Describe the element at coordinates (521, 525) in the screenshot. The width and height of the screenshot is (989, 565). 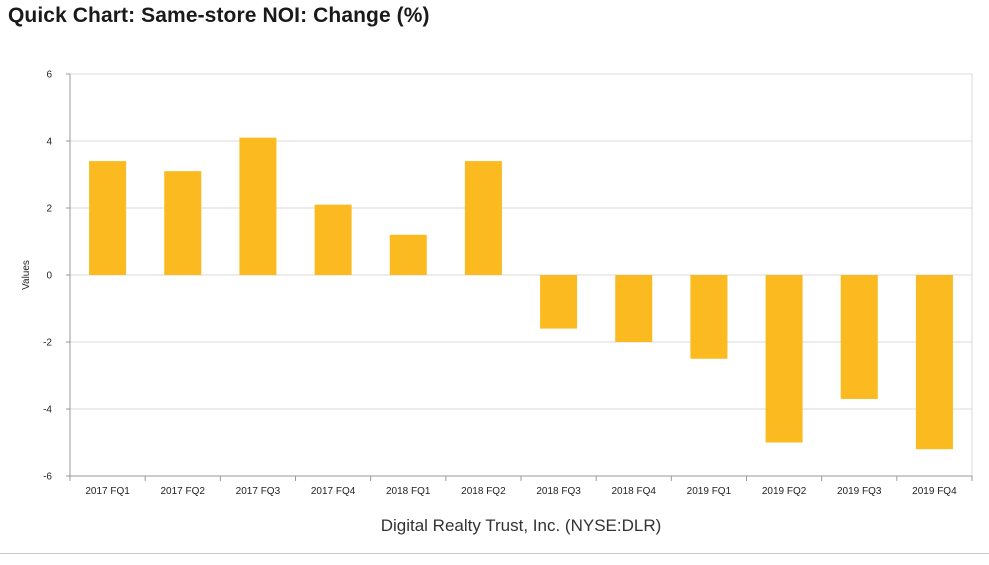
I see `x-axis-label: Digital Realty Trust, Inc. (NYSE:DLR)` at that location.